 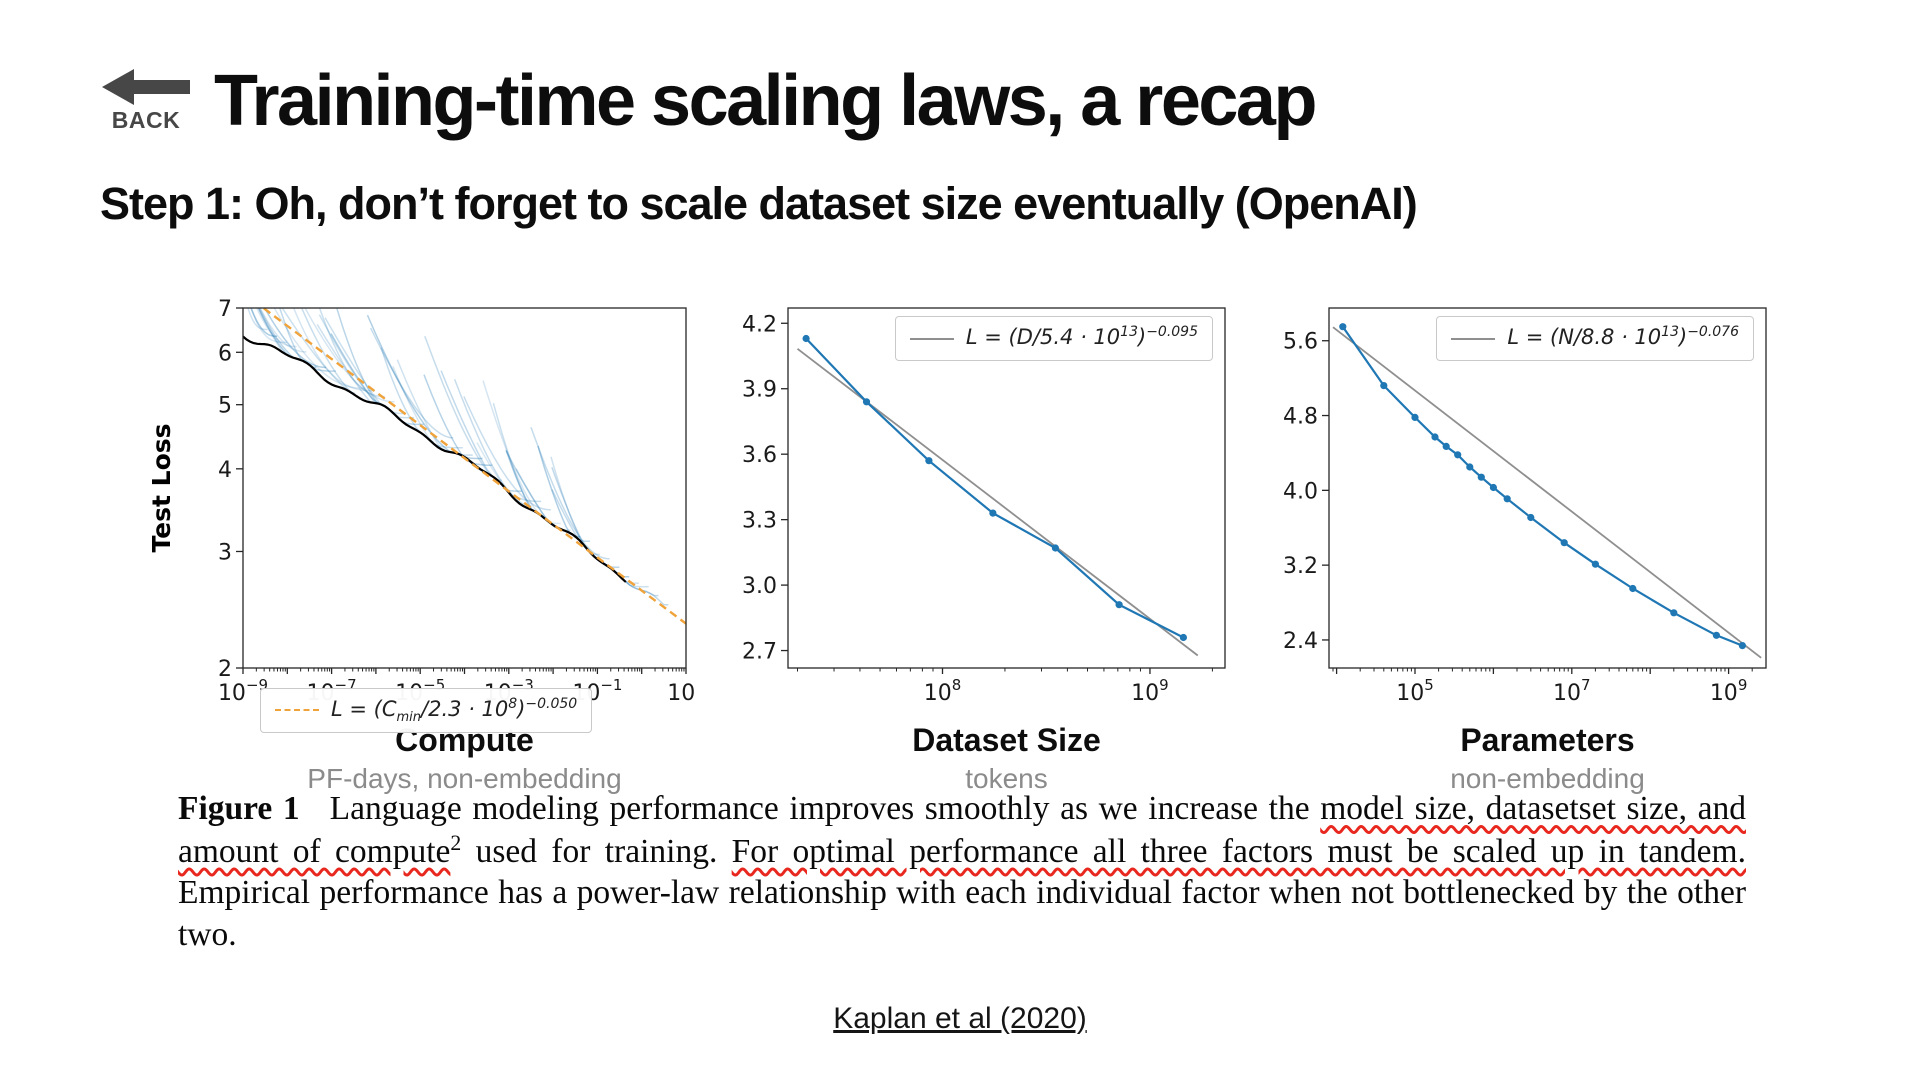 I want to click on formula-exp: −0.095, so click(x=1172, y=332).